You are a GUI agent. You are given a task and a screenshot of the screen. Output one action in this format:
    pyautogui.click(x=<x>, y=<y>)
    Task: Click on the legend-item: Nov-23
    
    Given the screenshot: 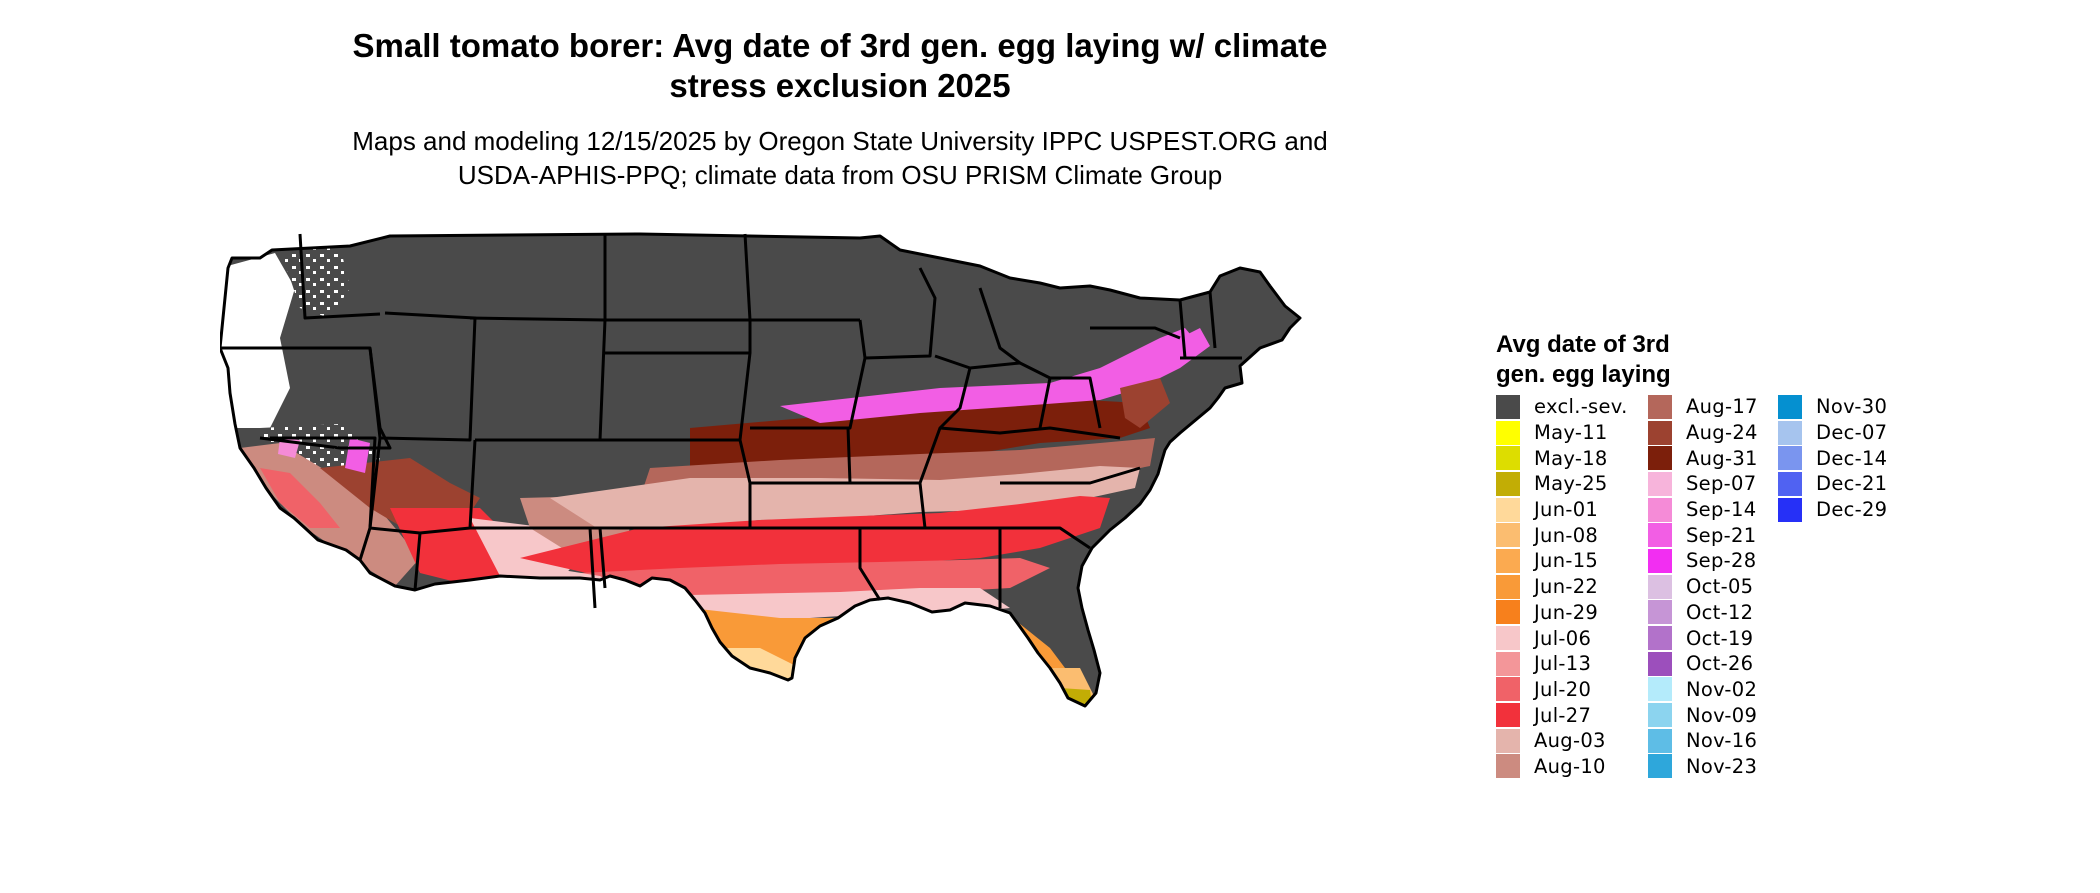 What is the action you would take?
    pyautogui.click(x=1703, y=767)
    